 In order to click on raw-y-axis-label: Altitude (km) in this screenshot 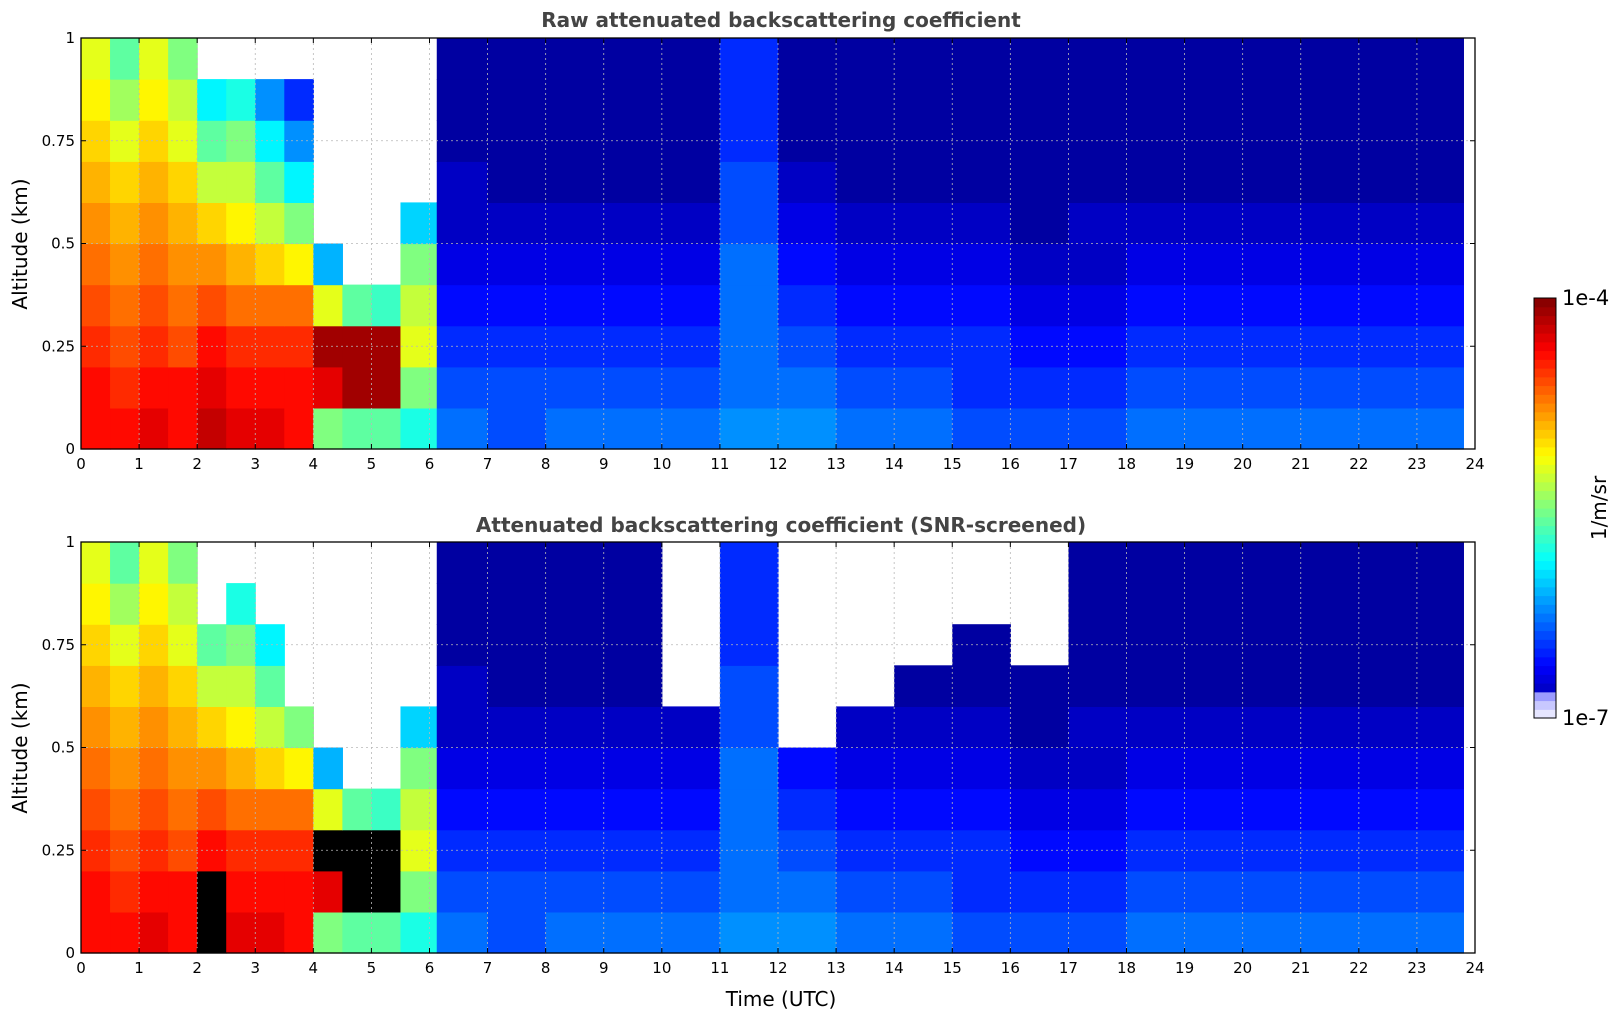, I will do `click(20, 243)`.